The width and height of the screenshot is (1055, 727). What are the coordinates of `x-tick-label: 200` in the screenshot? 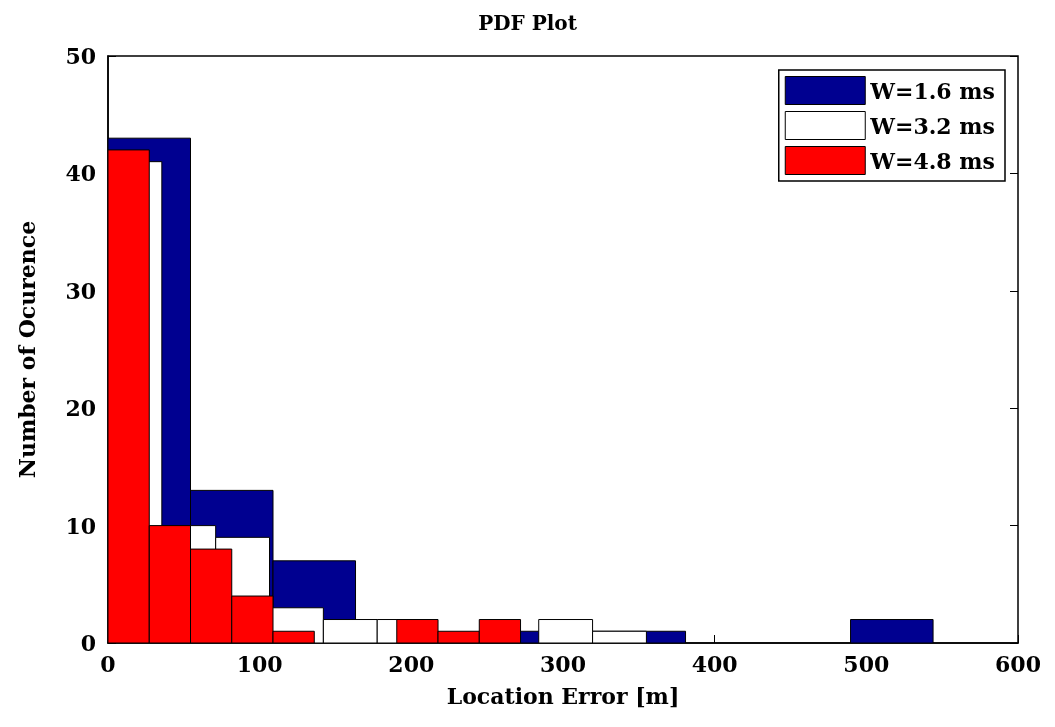 It's located at (411, 664).